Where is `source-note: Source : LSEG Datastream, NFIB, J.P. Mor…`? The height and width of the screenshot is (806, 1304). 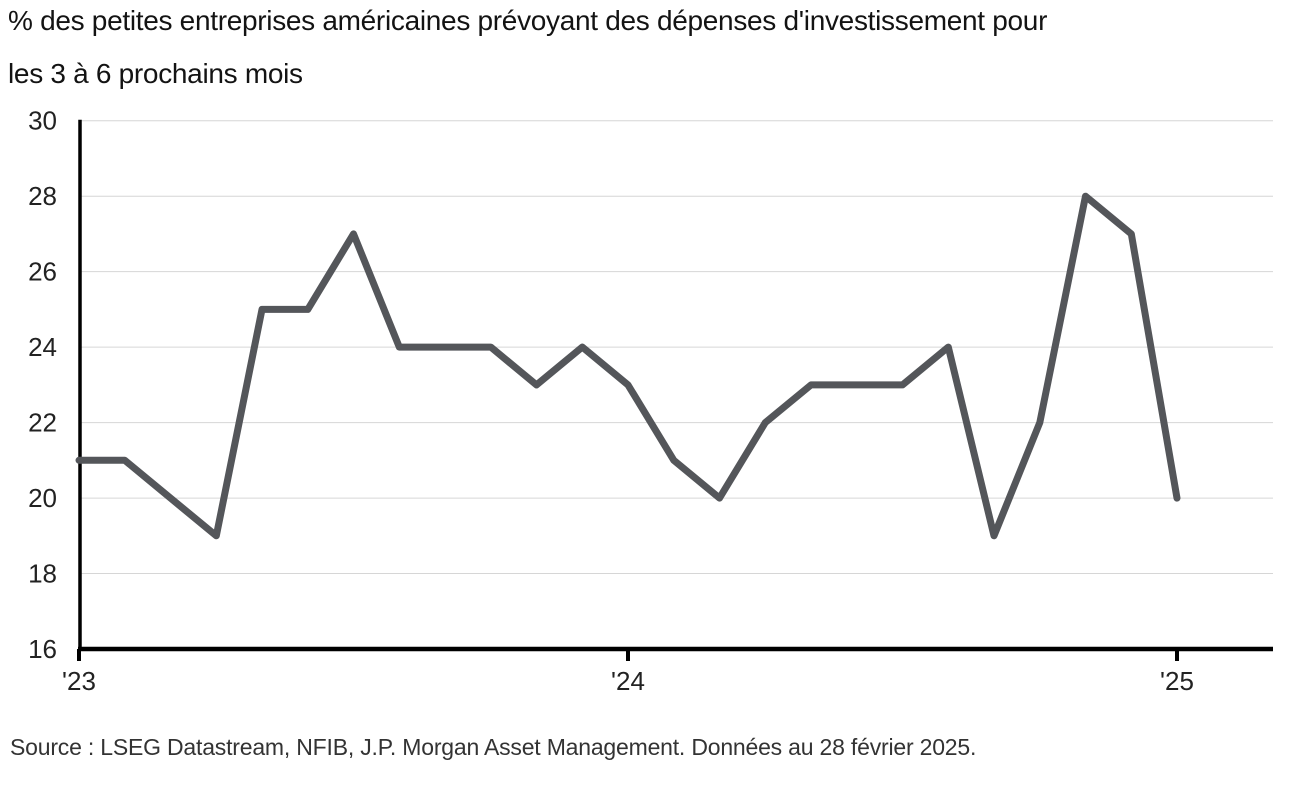
source-note: Source : LSEG Datastream, NFIB, J.P. Mor… is located at coordinates (493, 747).